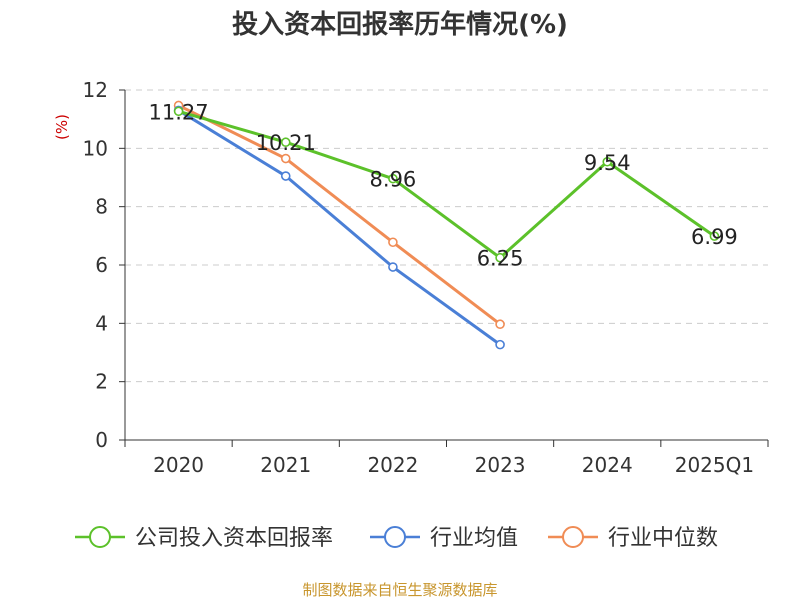  What do you see at coordinates (101, 323) in the screenshot?
I see `y-tick-label: 4` at bounding box center [101, 323].